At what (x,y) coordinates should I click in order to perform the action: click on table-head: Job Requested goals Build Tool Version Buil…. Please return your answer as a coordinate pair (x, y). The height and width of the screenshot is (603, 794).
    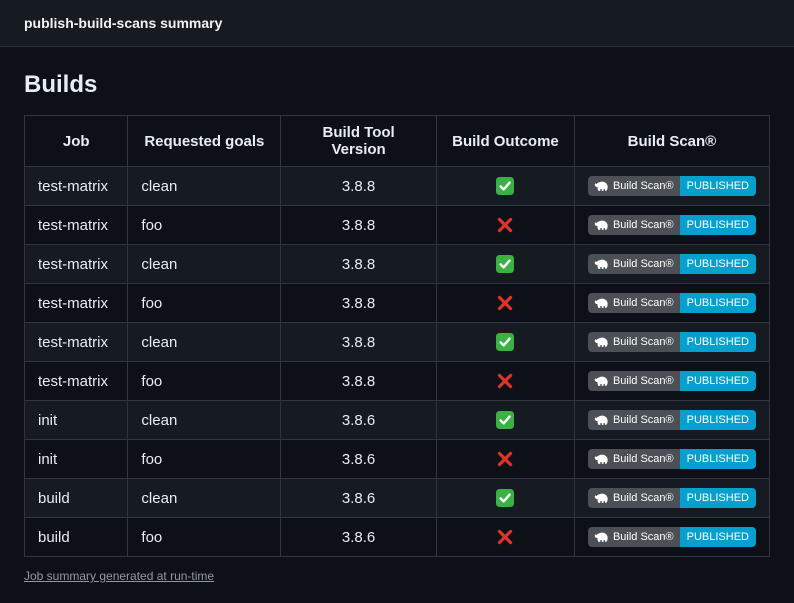
    Looking at the image, I should click on (397, 141).